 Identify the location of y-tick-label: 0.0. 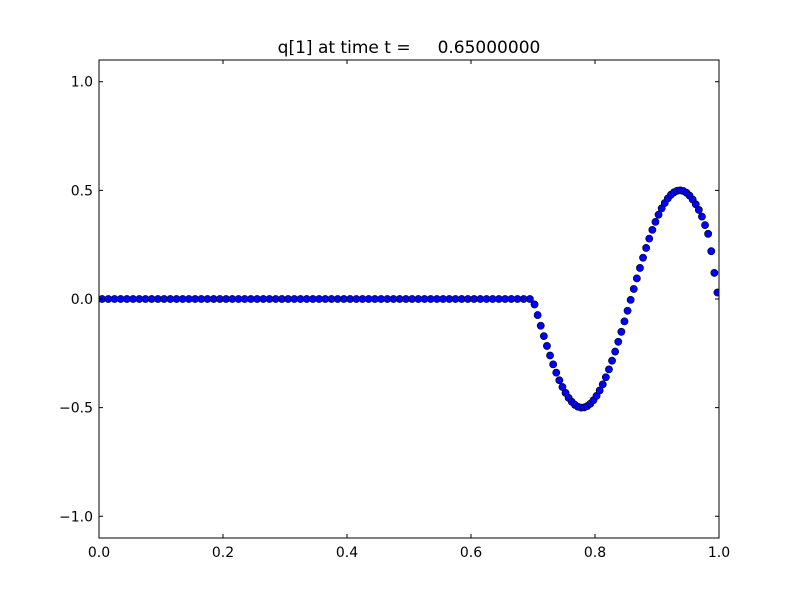
(82, 300).